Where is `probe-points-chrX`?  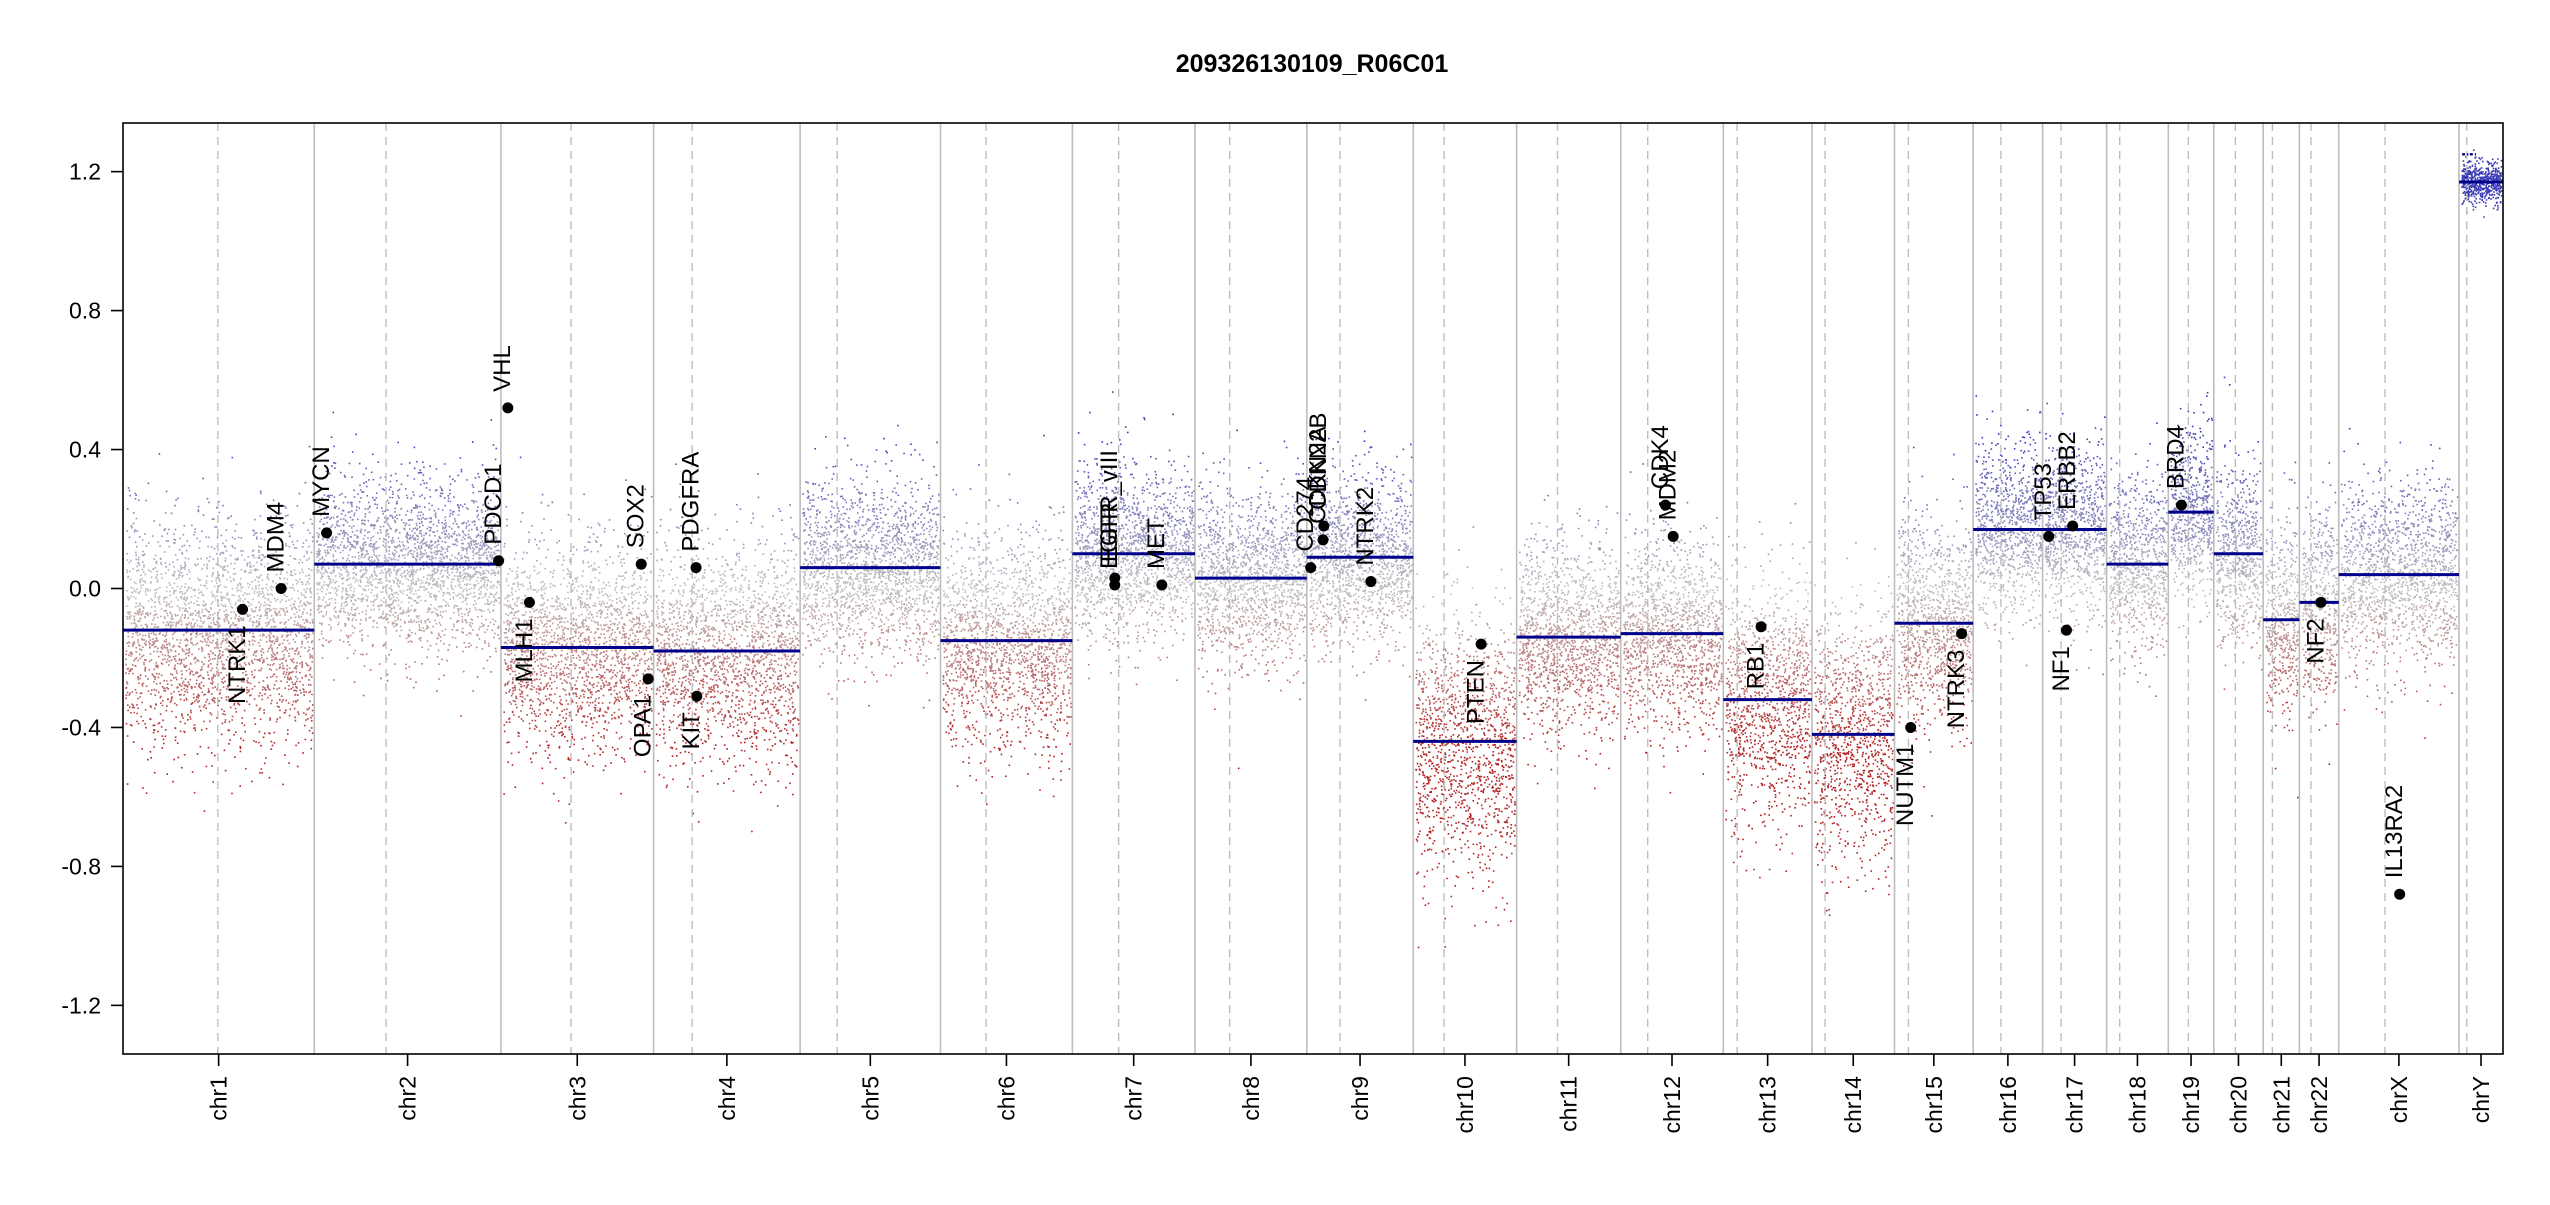 probe-points-chrX is located at coordinates (2399, 583).